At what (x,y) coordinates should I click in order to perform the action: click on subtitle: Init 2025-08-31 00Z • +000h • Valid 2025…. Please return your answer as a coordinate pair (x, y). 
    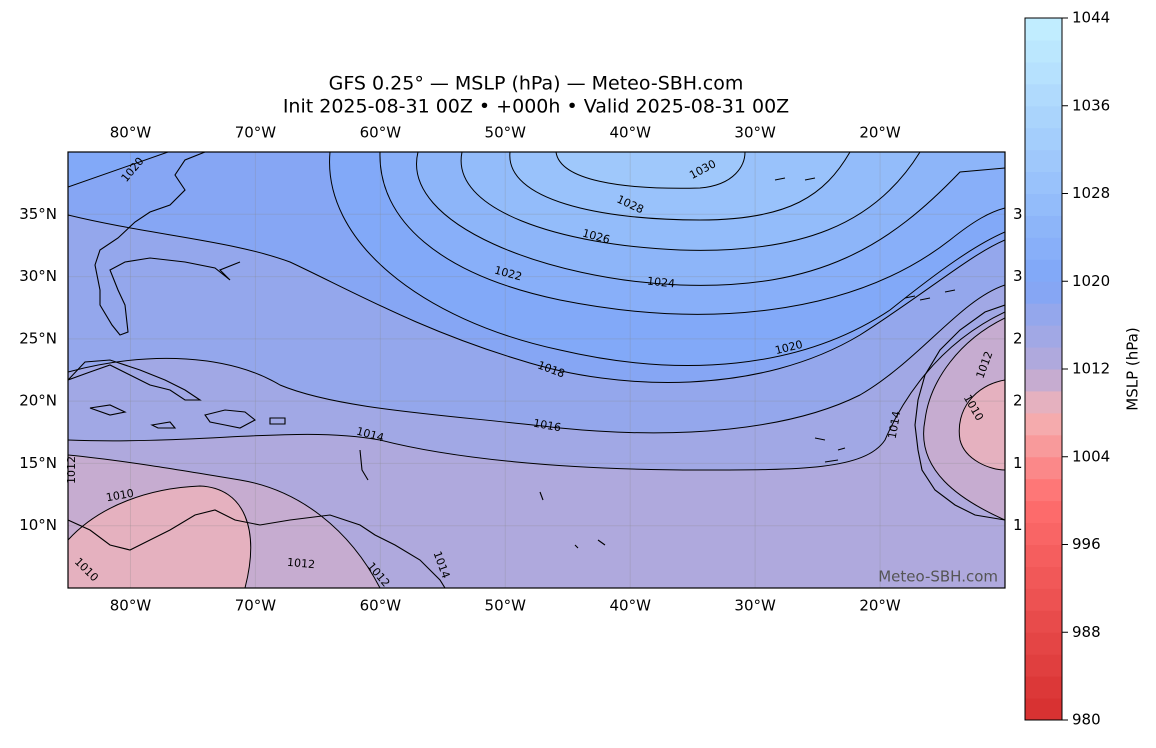
    Looking at the image, I should click on (536, 107).